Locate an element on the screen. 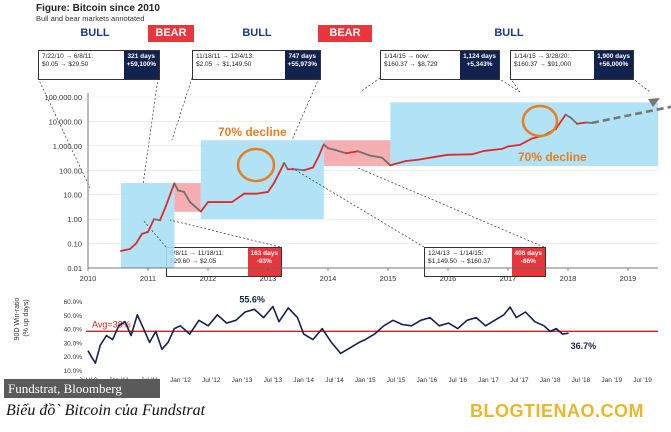 This screenshot has width=671, height=432. win-x-tick-label: Jul '19 is located at coordinates (642, 380).